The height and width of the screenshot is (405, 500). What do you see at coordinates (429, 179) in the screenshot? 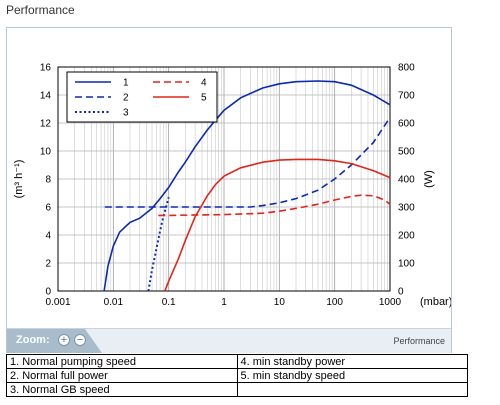
I see `y2-axis-label: (W)` at bounding box center [429, 179].